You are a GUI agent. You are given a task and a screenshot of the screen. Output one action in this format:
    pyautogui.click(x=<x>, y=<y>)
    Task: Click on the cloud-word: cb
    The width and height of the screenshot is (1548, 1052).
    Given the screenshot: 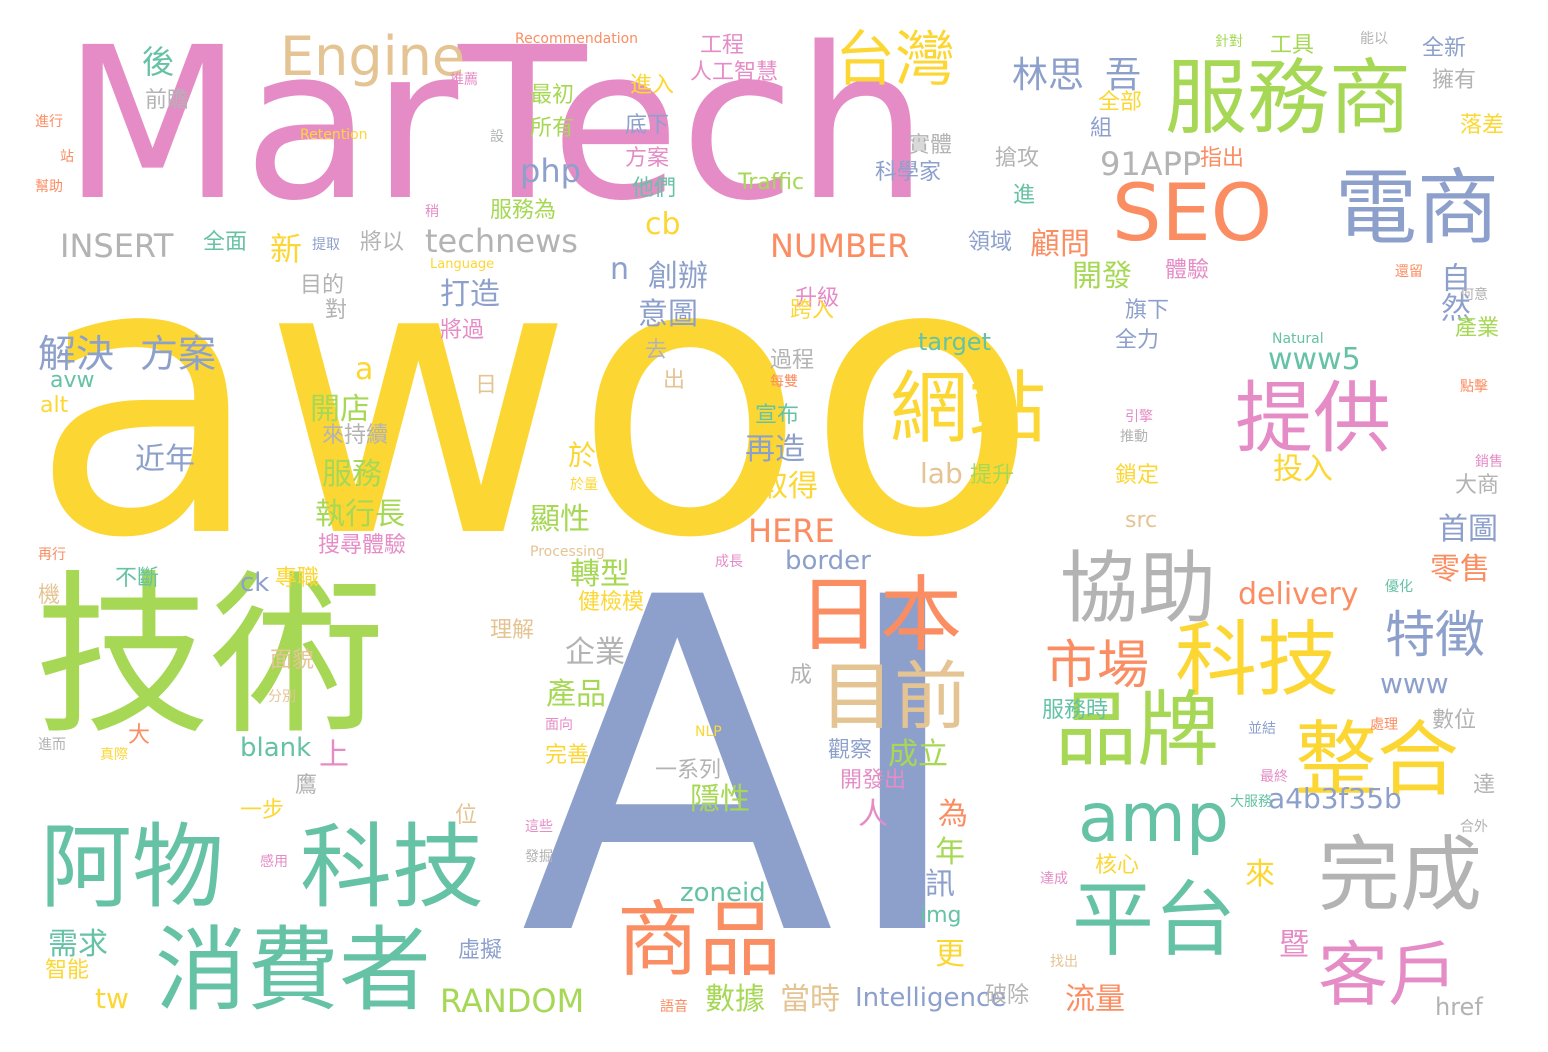 What is the action you would take?
    pyautogui.click(x=663, y=224)
    